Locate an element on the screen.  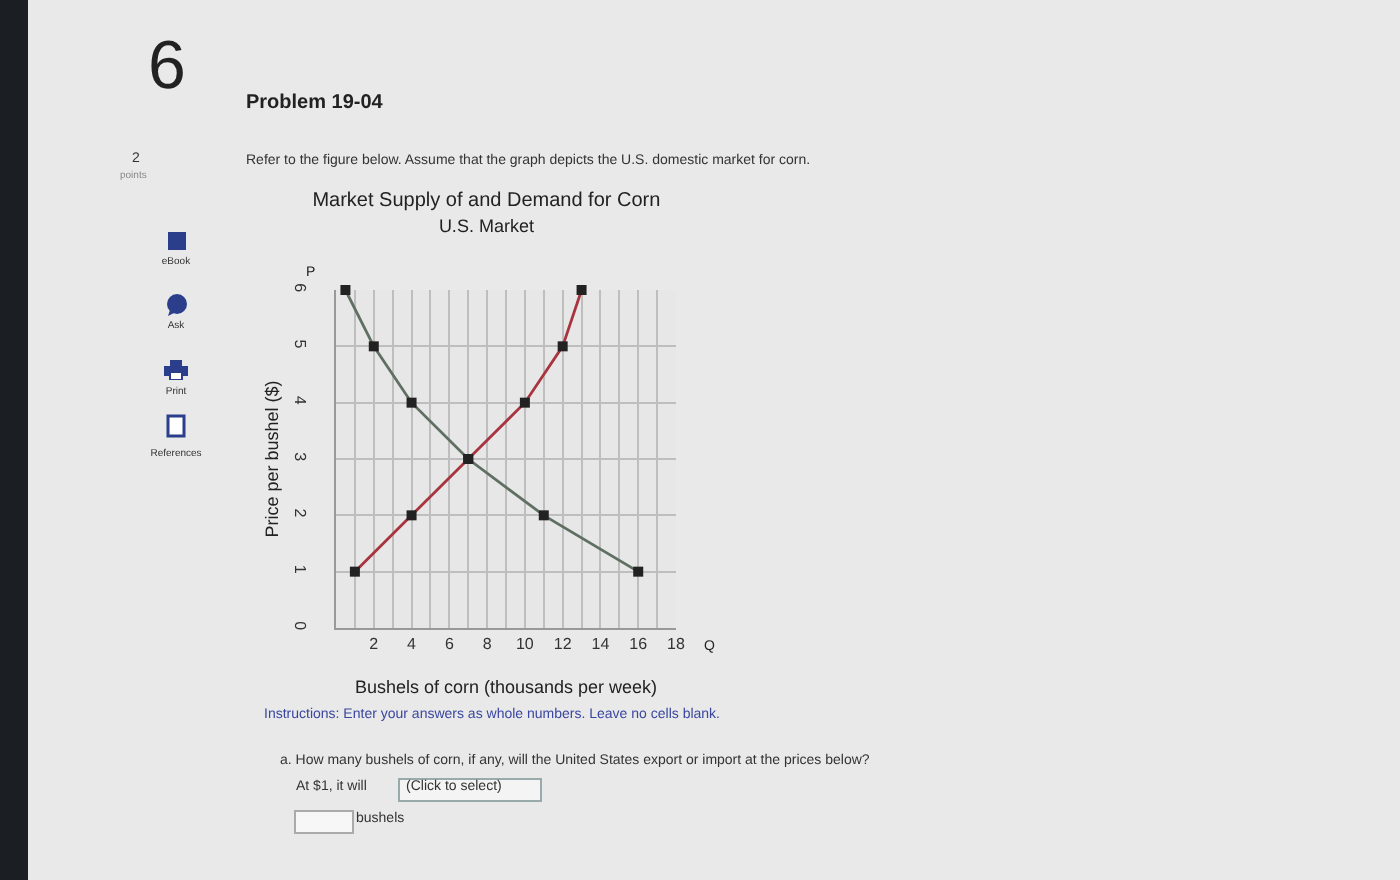
y-tick-label: 6 is located at coordinates (299, 288).